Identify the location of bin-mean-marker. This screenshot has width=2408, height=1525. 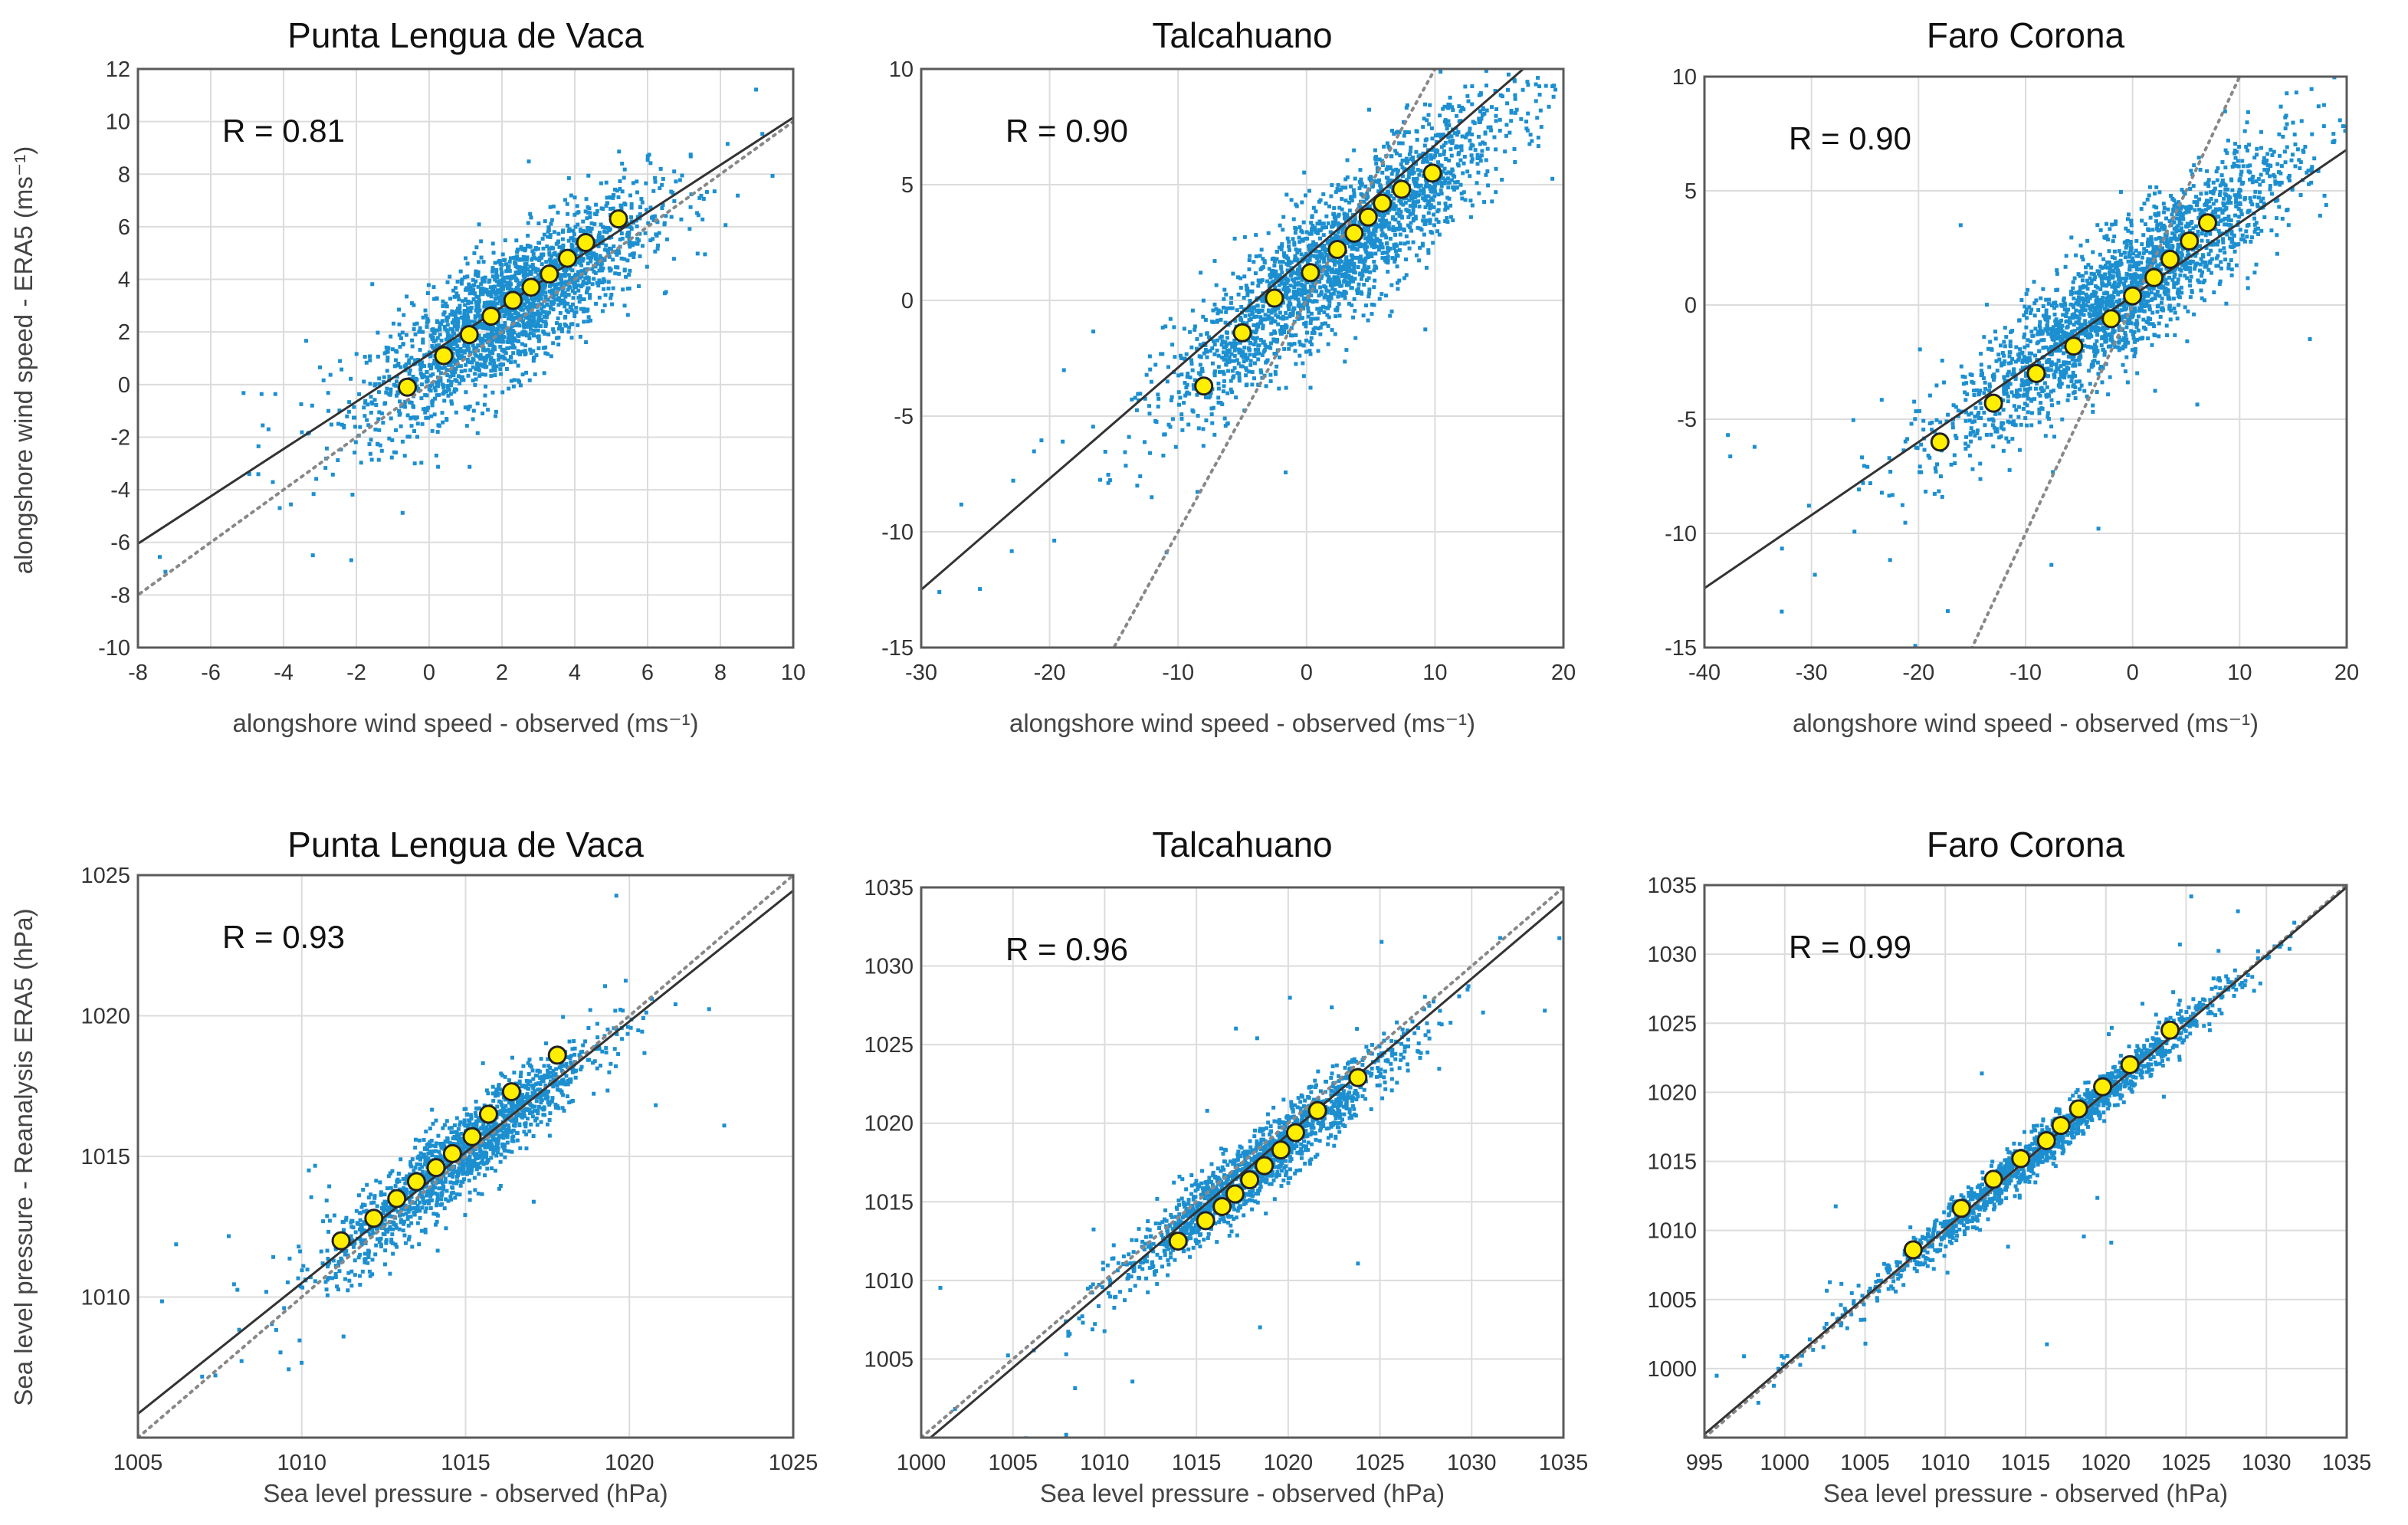
(1204, 386).